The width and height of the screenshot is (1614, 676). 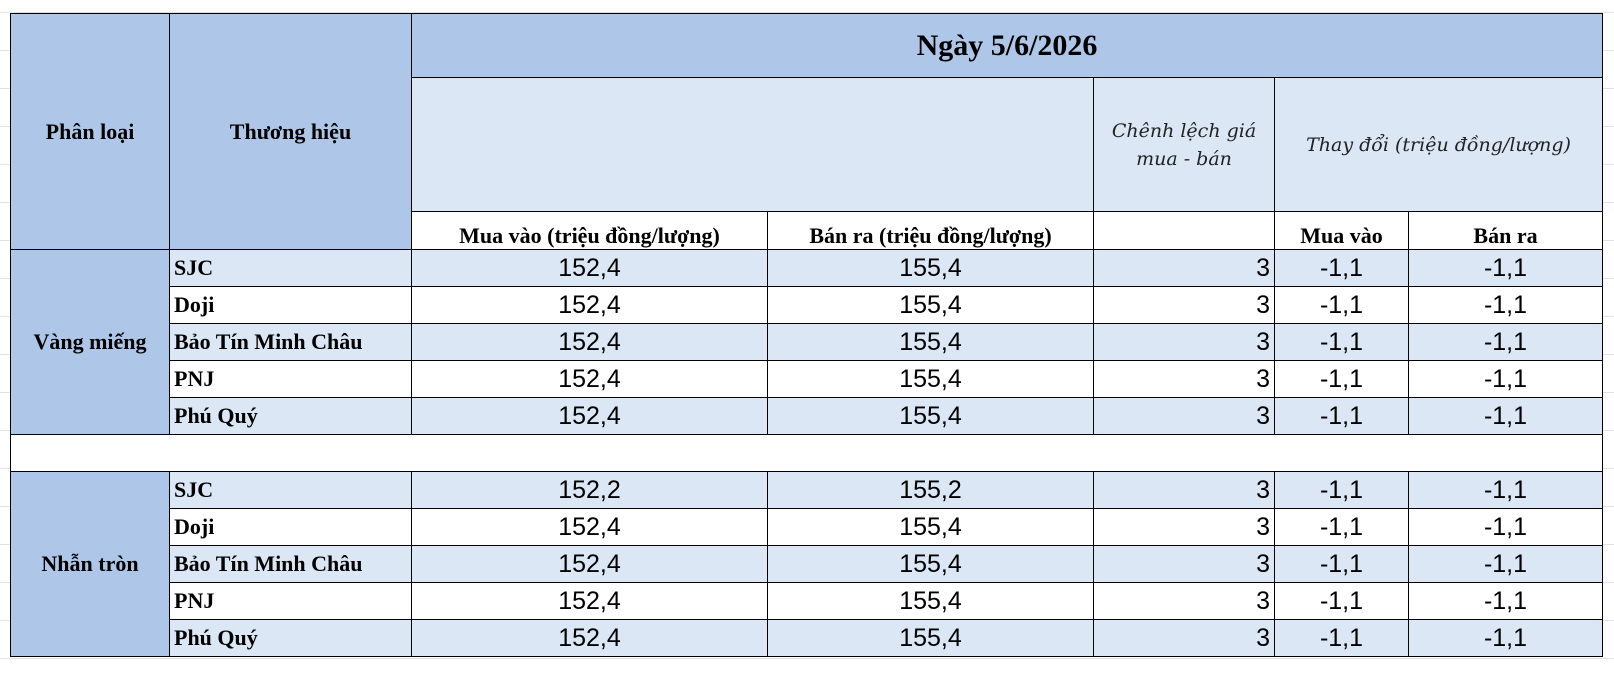 I want to click on sell-header: Bán ra (triệu đồng/lượng), so click(x=930, y=230).